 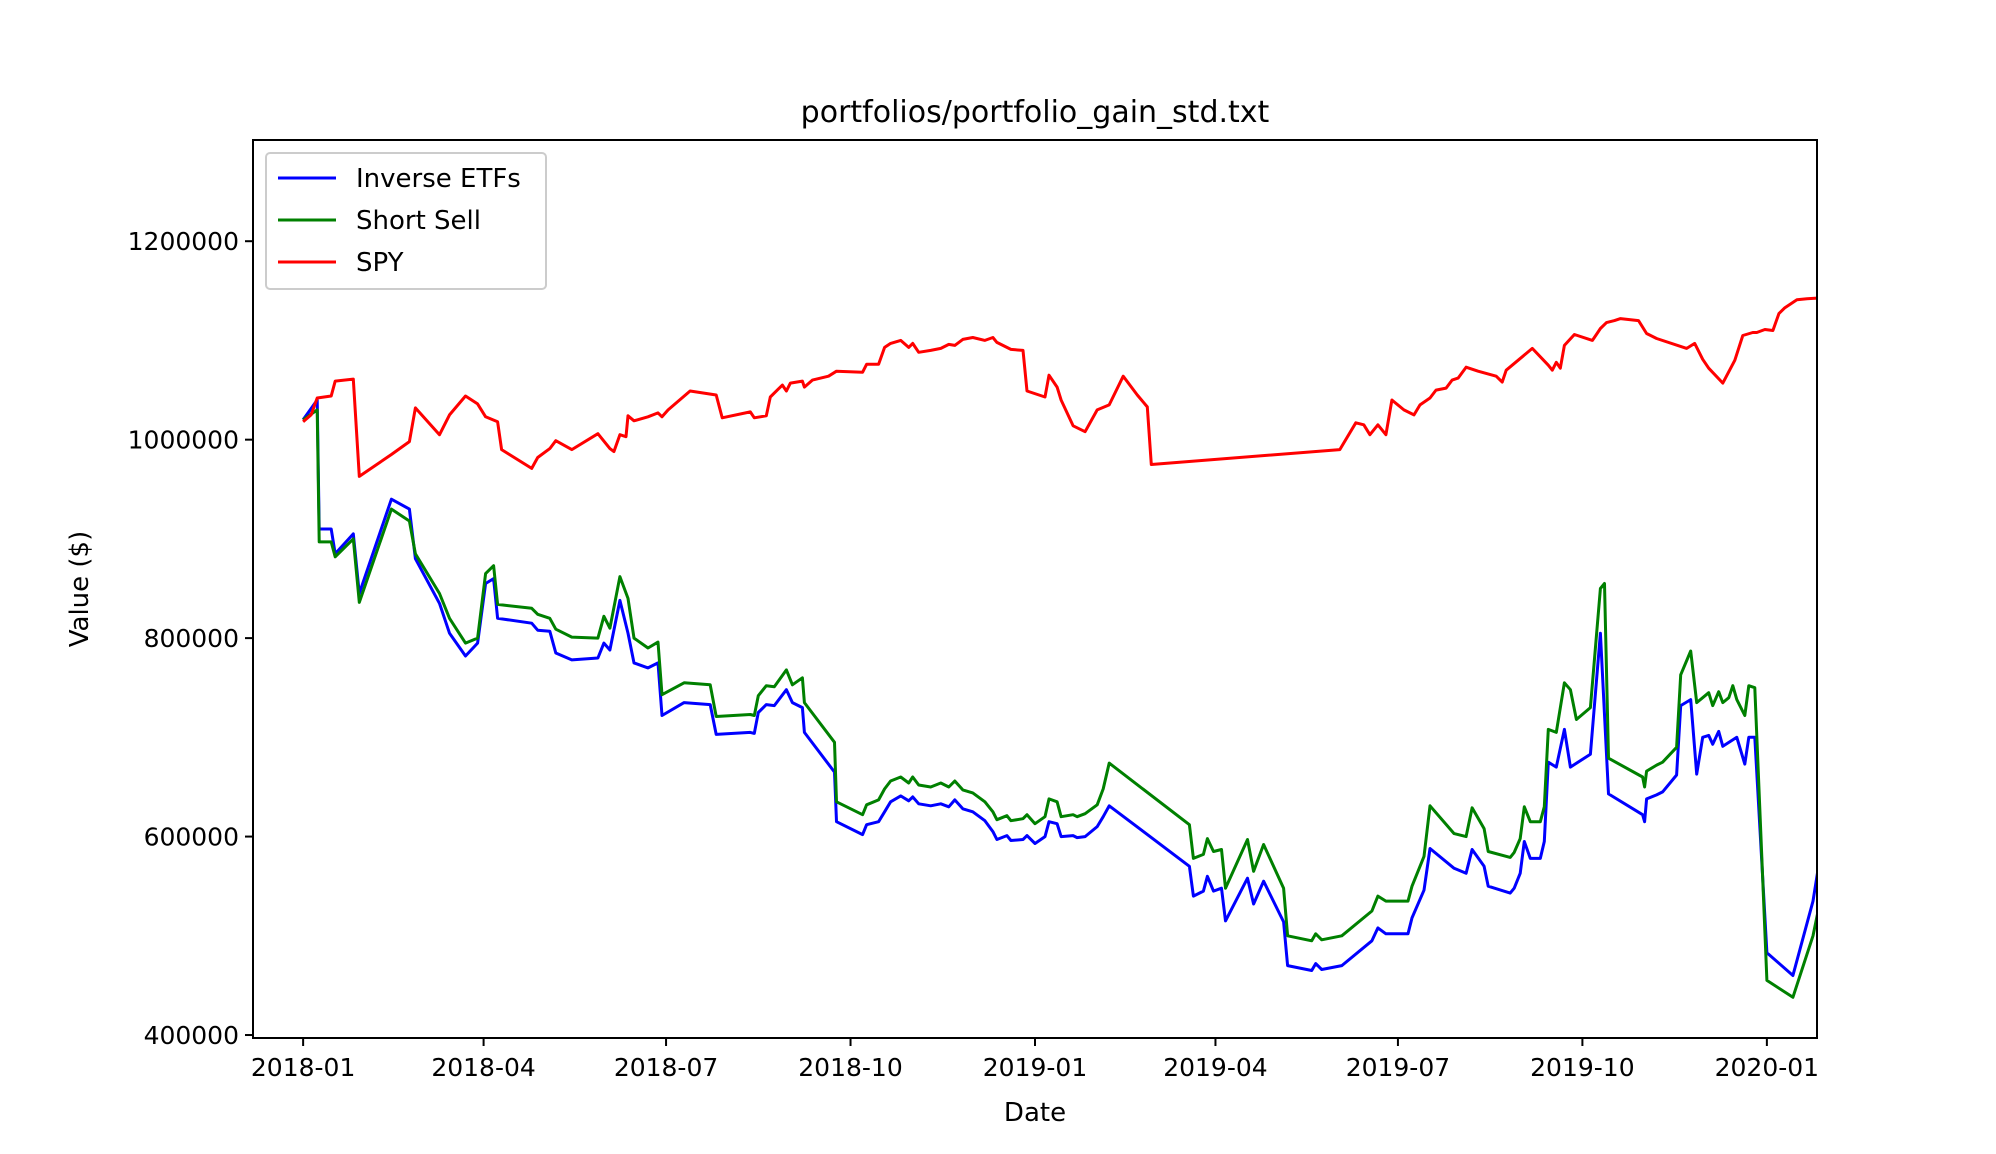 What do you see at coordinates (303, 1067) in the screenshot?
I see `x-tick-label: 2018-01` at bounding box center [303, 1067].